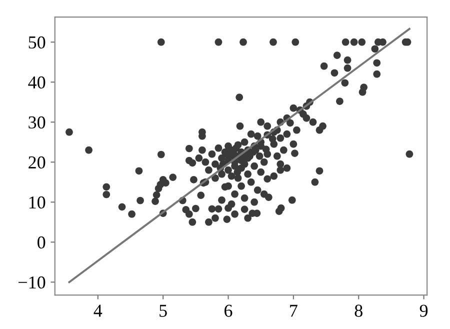 The width and height of the screenshot is (450, 329). I want to click on y-tick-label: 50, so click(37, 42).